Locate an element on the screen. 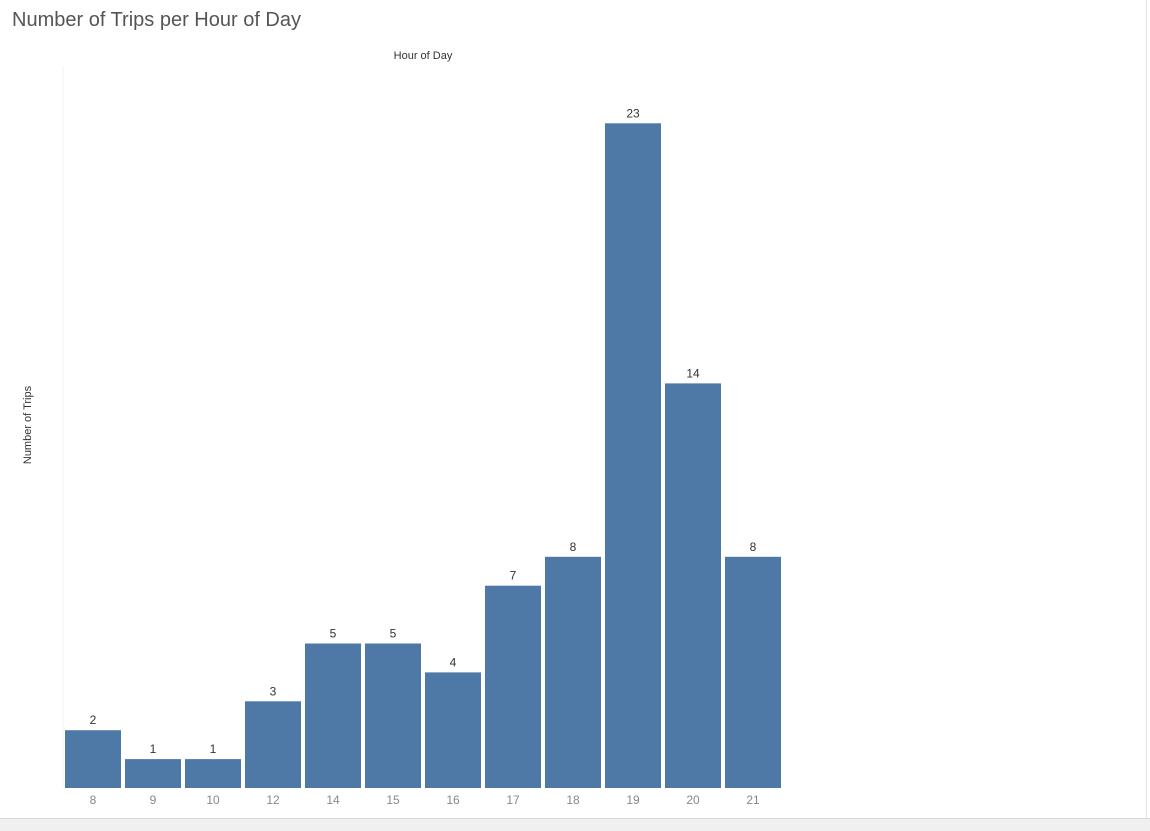 This screenshot has width=1150, height=831. data-label-hour-18: 8 is located at coordinates (573, 547).